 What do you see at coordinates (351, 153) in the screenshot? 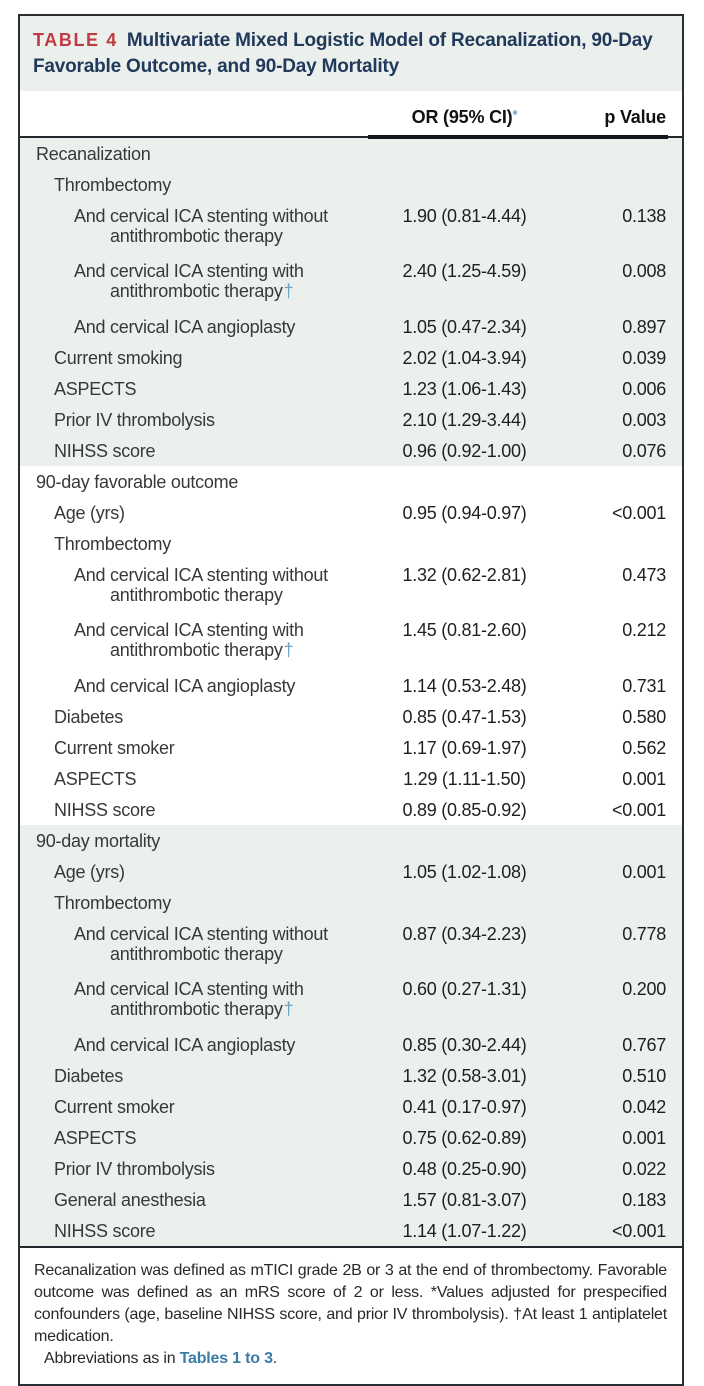
I see `section-header-row: Recanalization` at bounding box center [351, 153].